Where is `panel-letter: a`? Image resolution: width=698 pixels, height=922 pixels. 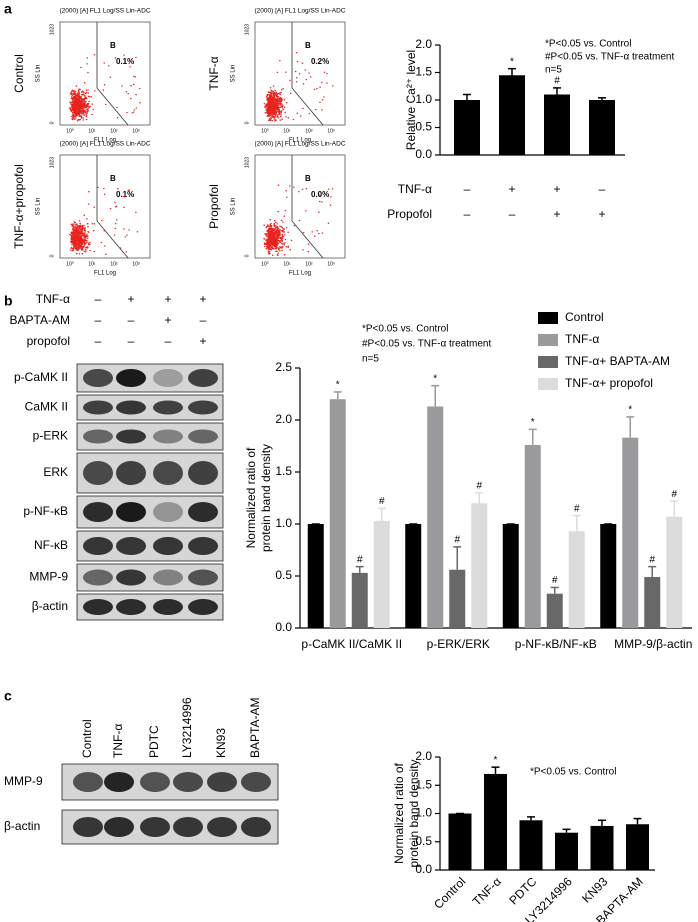 panel-letter: a is located at coordinates (8, 9).